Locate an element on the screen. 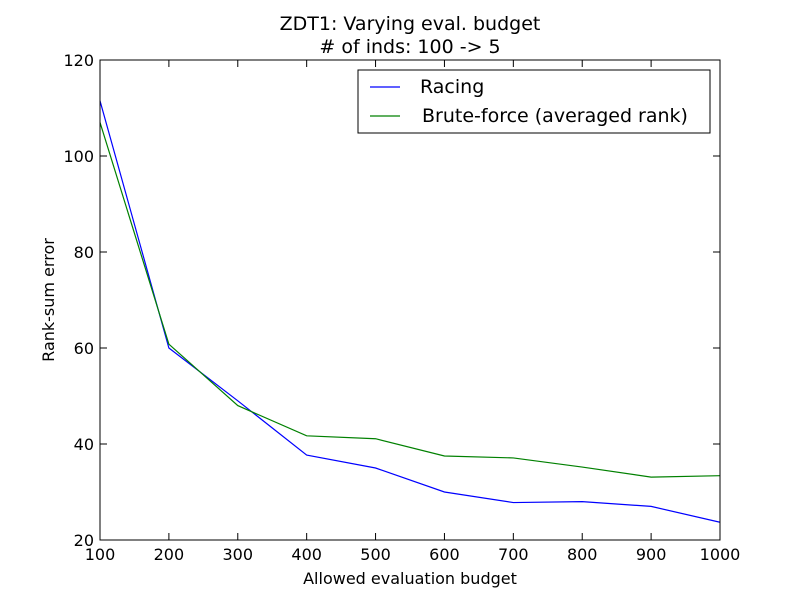  y-tick-label: 60 is located at coordinates (84, 348).